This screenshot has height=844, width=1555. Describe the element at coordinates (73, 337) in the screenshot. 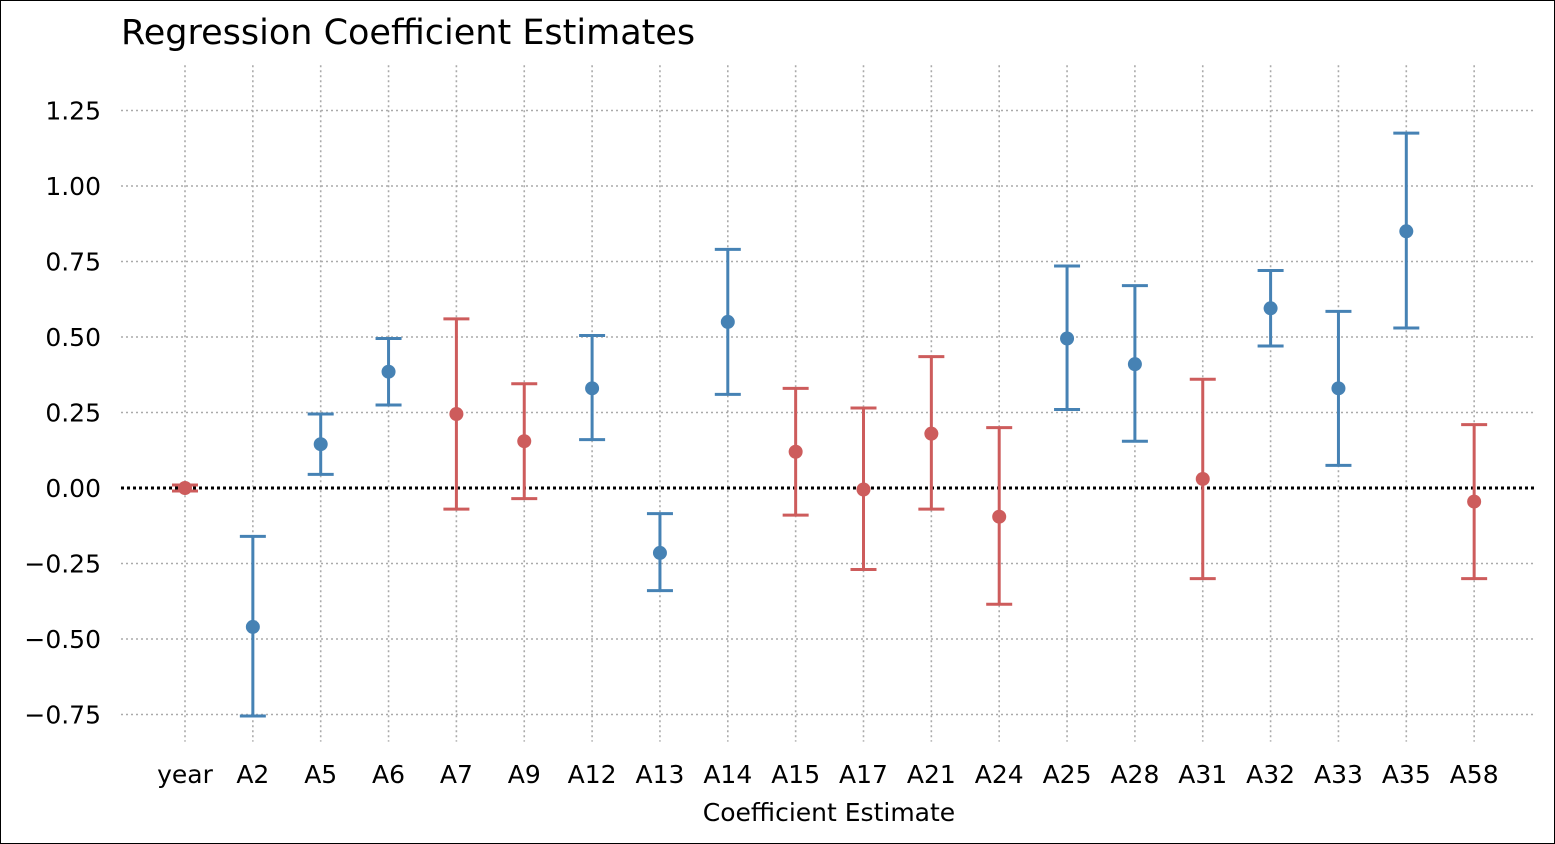

I see `y-tick-label: 0.50` at that location.